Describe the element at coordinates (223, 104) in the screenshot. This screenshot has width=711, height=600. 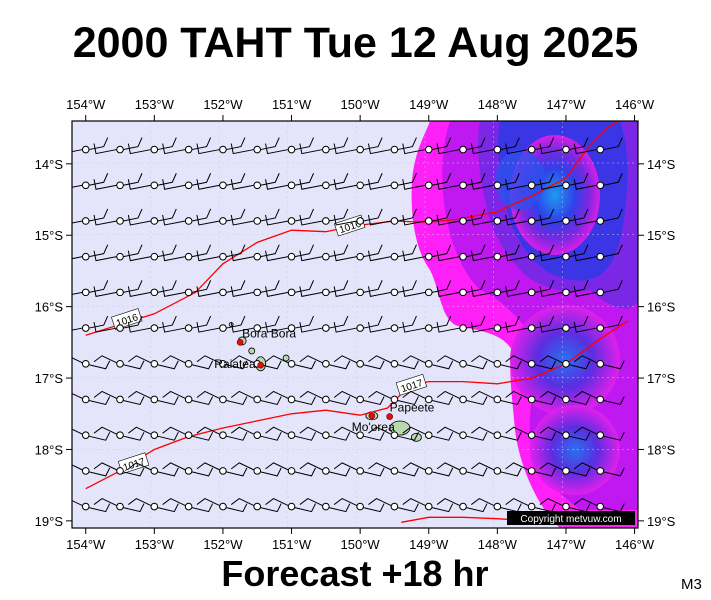
I see `lon-label-top: 152°W` at that location.